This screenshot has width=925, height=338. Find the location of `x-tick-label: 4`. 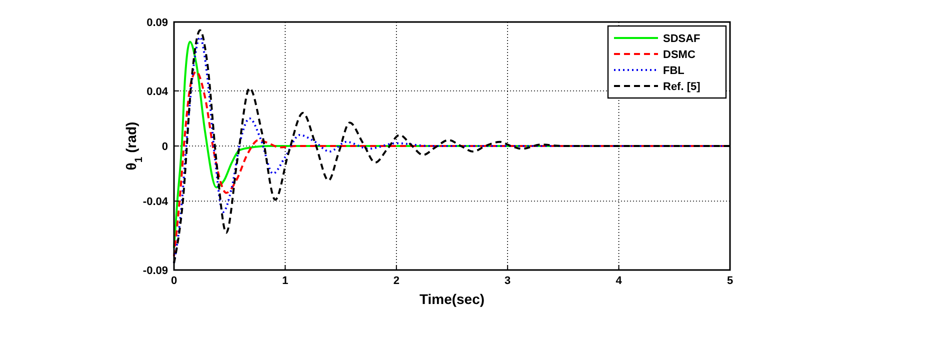

x-tick-label: 4 is located at coordinates (619, 281).